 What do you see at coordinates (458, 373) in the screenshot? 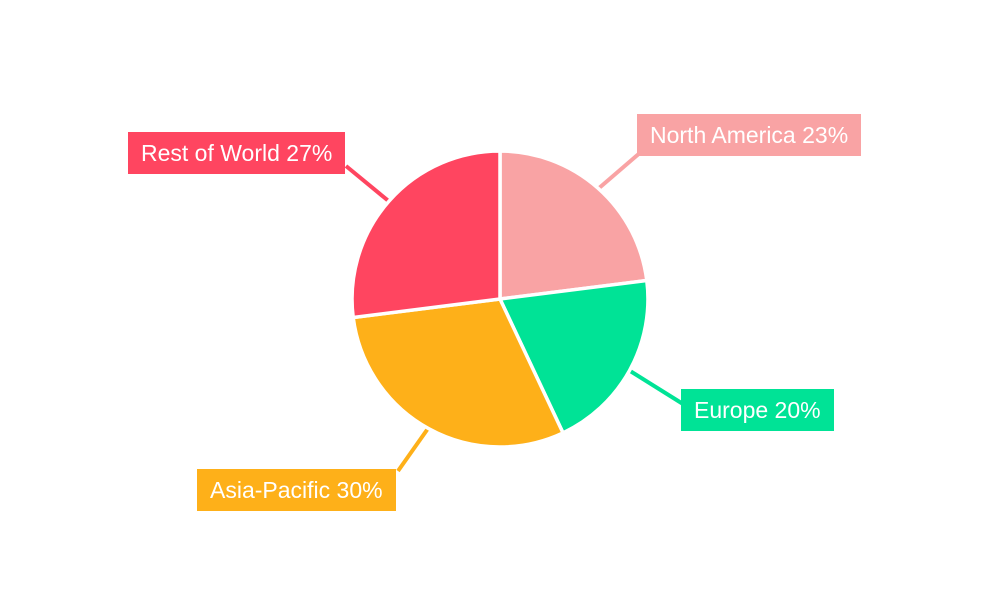
I see `pie-slice-asia-pacific` at bounding box center [458, 373].